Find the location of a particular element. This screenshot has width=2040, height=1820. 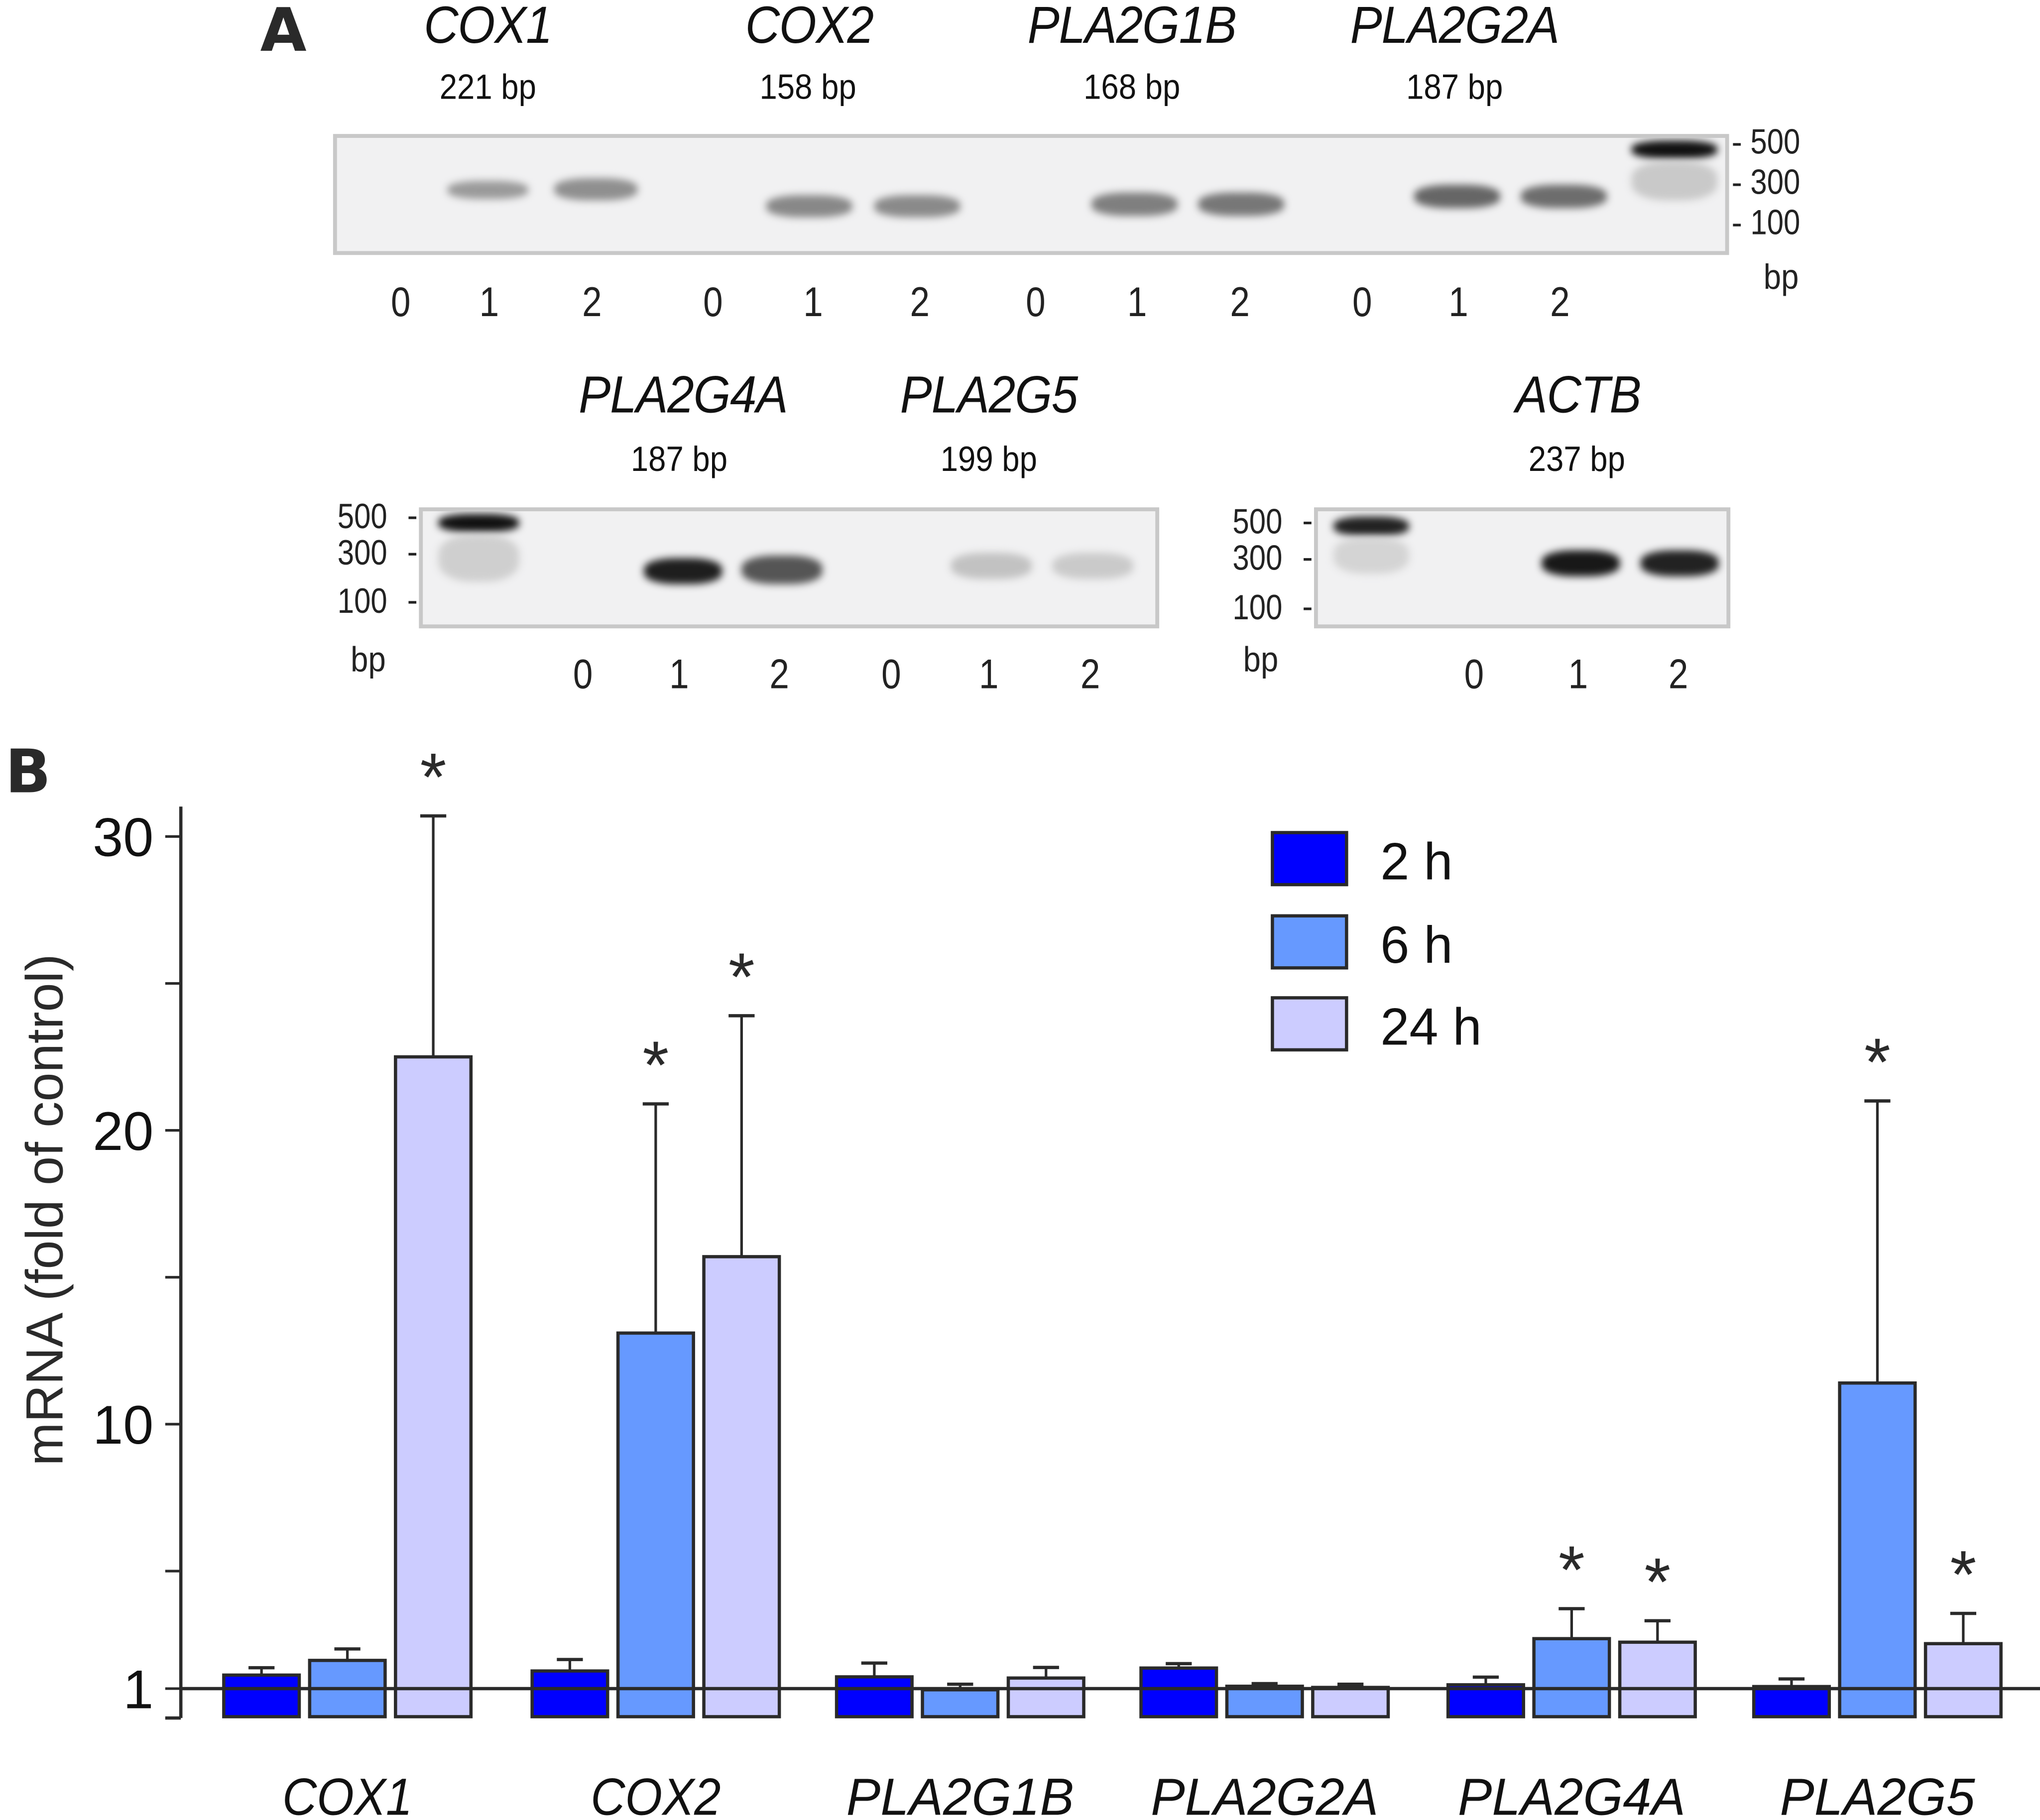

gel-image-bottom-right is located at coordinates (1522, 568).